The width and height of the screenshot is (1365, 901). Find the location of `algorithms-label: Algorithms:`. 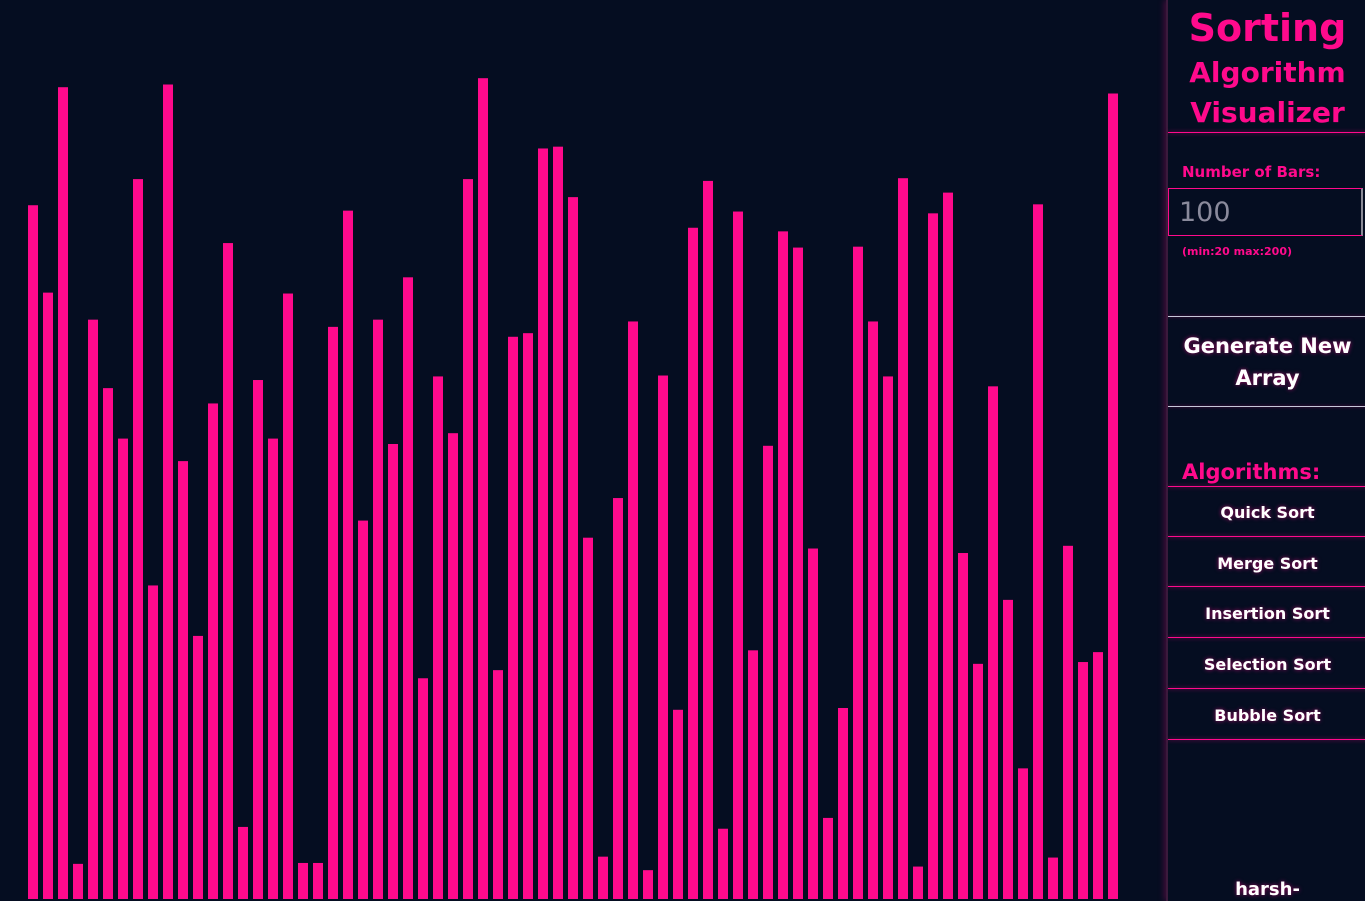

algorithms-label: Algorithms: is located at coordinates (1251, 472).